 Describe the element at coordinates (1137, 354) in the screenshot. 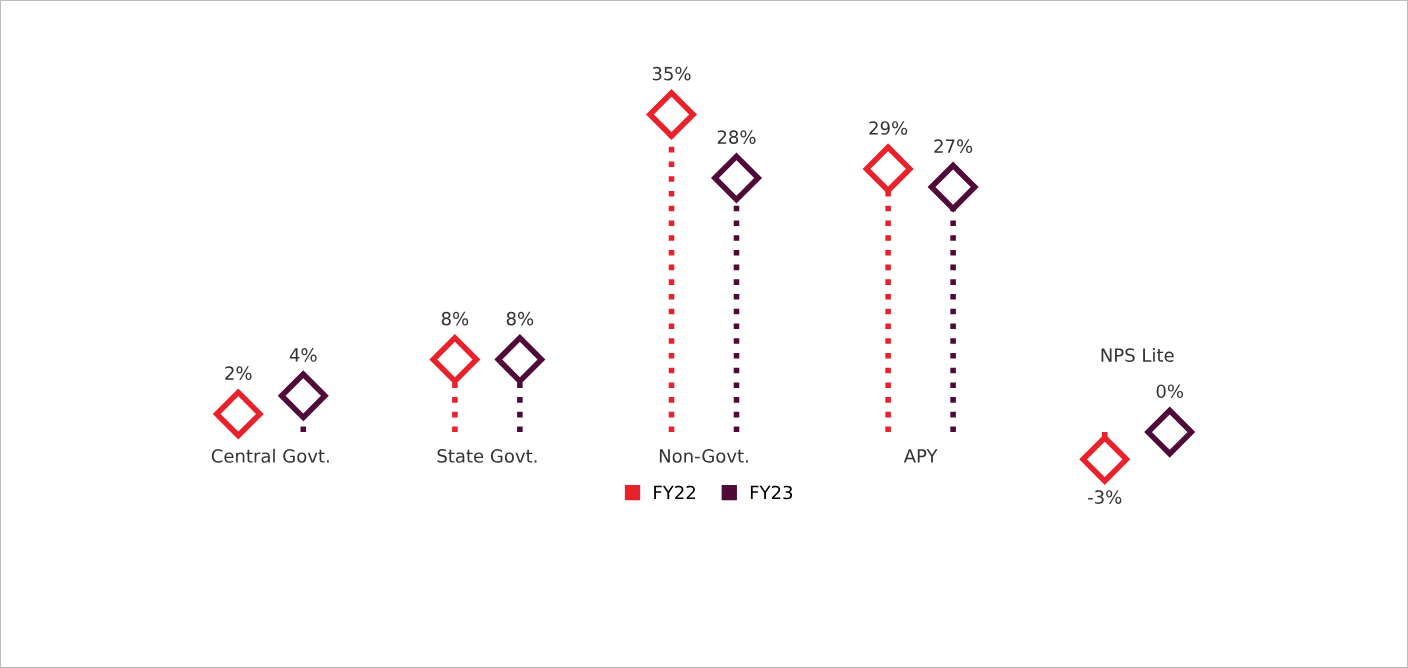

I see `x-tick-label: NPS Lite` at that location.